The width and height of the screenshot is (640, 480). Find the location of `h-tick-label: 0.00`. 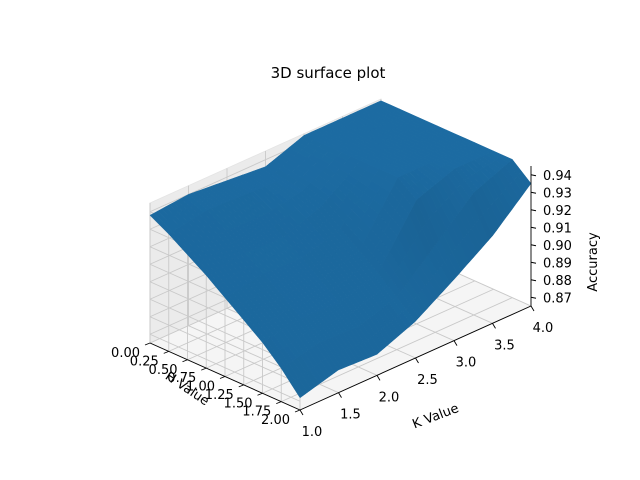

h-tick-label: 0.00 is located at coordinates (125, 353).